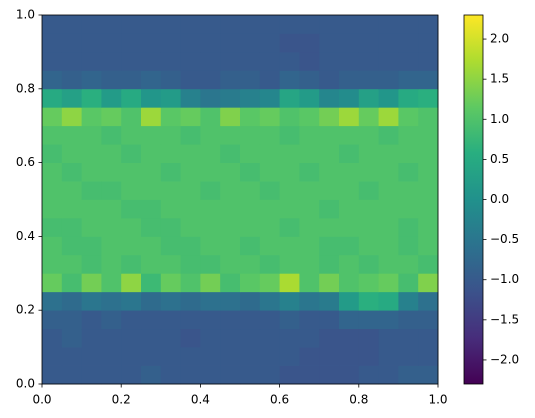  What do you see at coordinates (499, 39) in the screenshot?
I see `colorbar-tick-label: 2.0` at bounding box center [499, 39].